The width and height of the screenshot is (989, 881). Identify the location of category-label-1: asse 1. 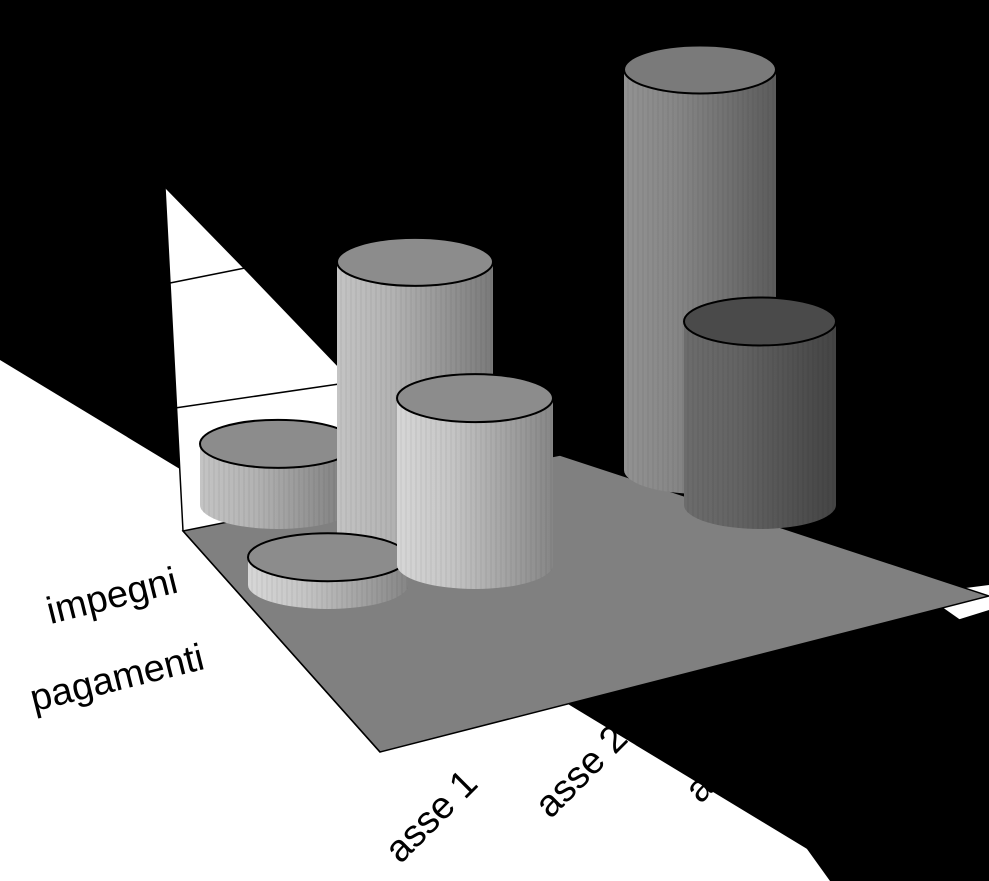
(431, 816).